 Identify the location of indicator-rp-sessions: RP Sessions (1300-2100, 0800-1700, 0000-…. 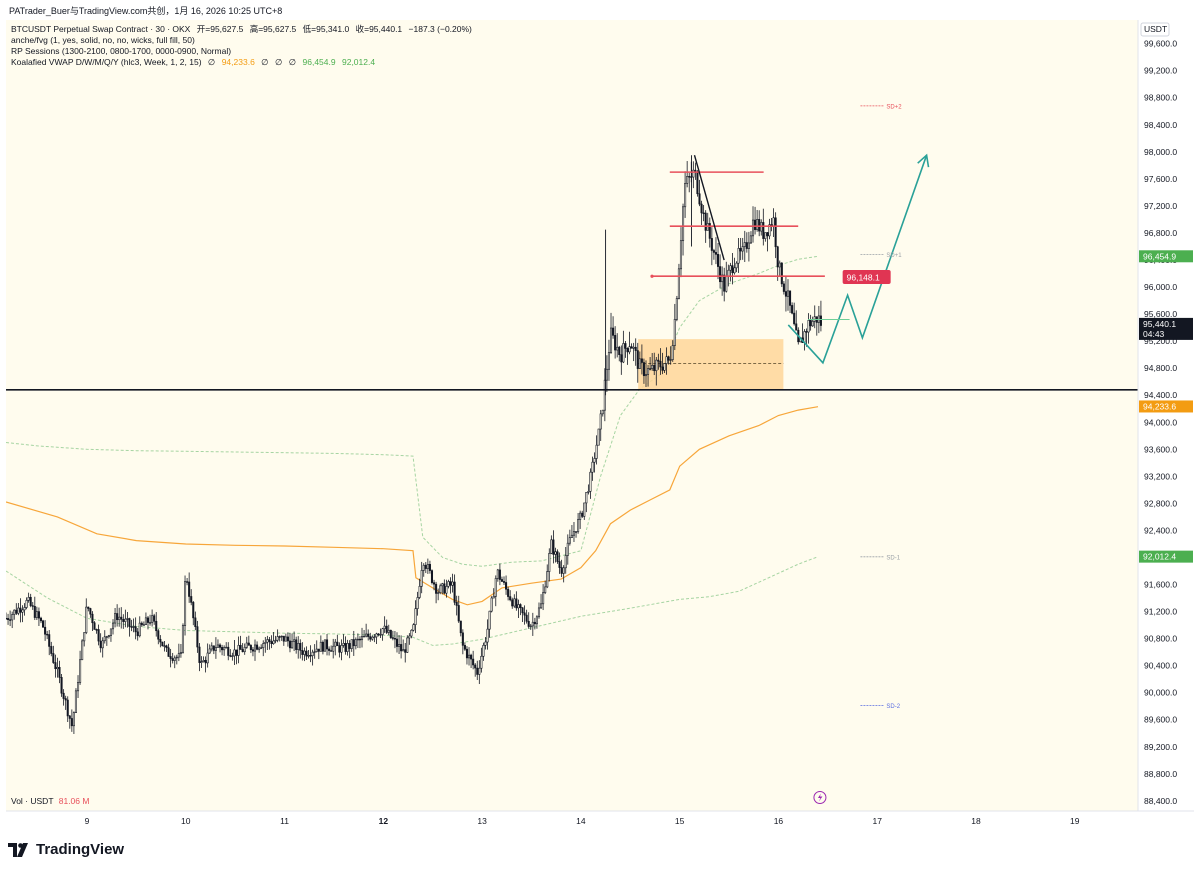
(121, 51).